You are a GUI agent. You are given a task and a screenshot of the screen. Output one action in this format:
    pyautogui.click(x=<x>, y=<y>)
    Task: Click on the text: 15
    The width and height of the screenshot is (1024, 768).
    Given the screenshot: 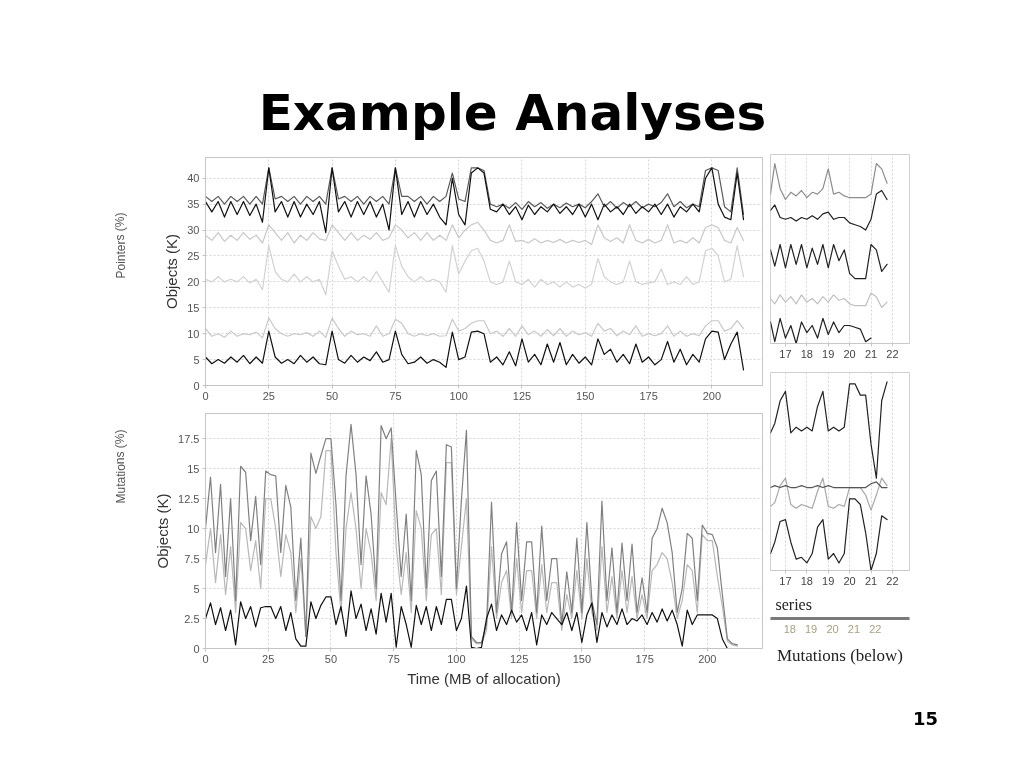 What is the action you would take?
    pyautogui.click(x=925, y=718)
    